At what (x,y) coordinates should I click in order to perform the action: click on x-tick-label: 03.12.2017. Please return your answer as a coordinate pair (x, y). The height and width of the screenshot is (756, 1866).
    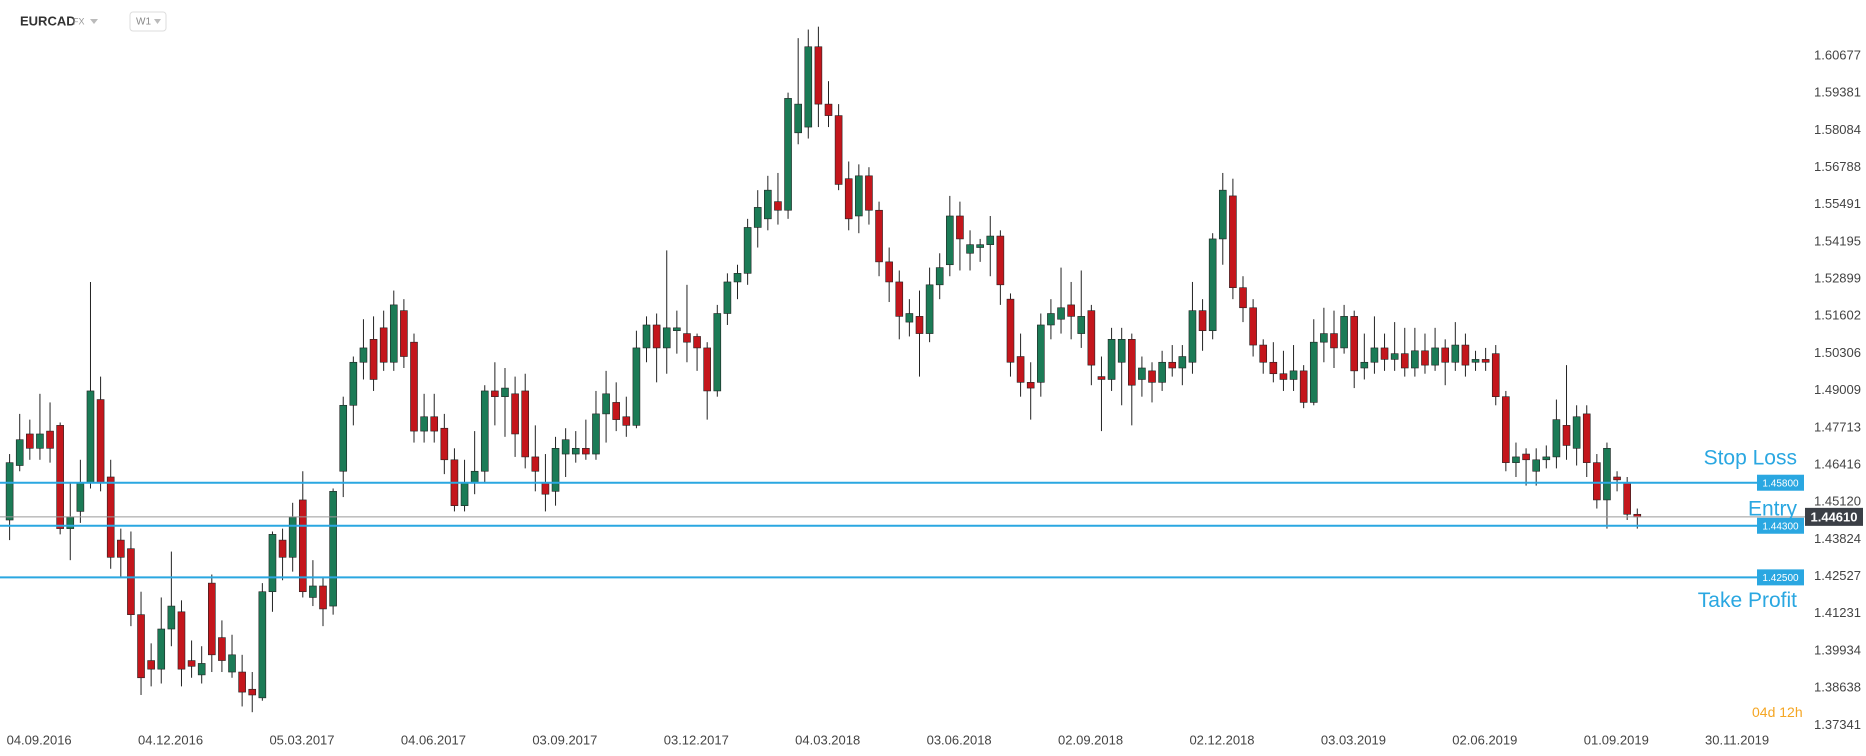
    Looking at the image, I should click on (696, 739).